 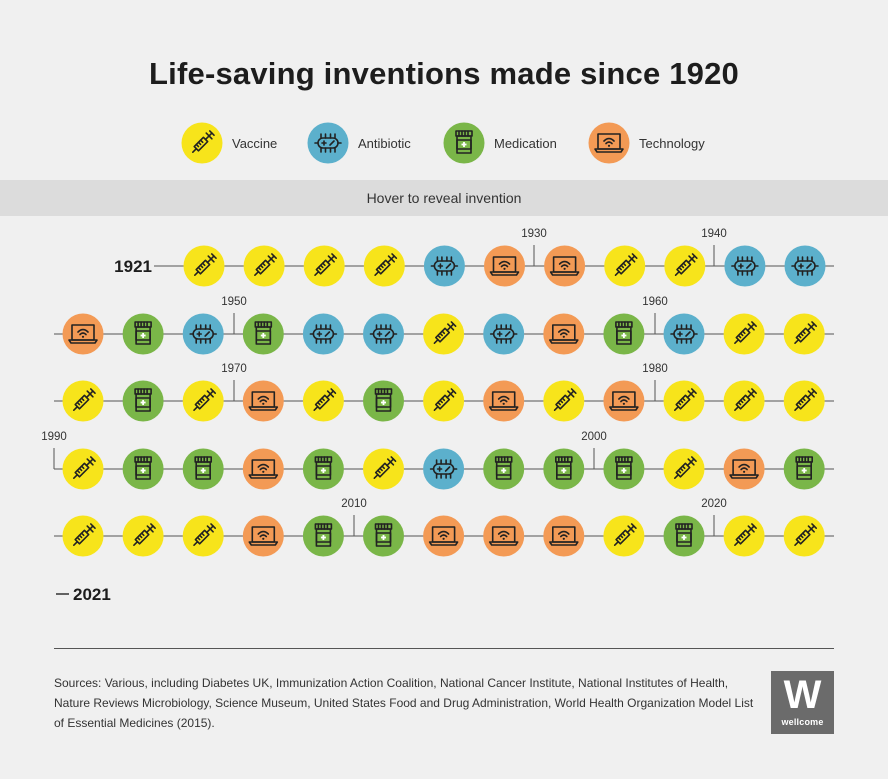 I want to click on decade-label: 1990, so click(x=54, y=437).